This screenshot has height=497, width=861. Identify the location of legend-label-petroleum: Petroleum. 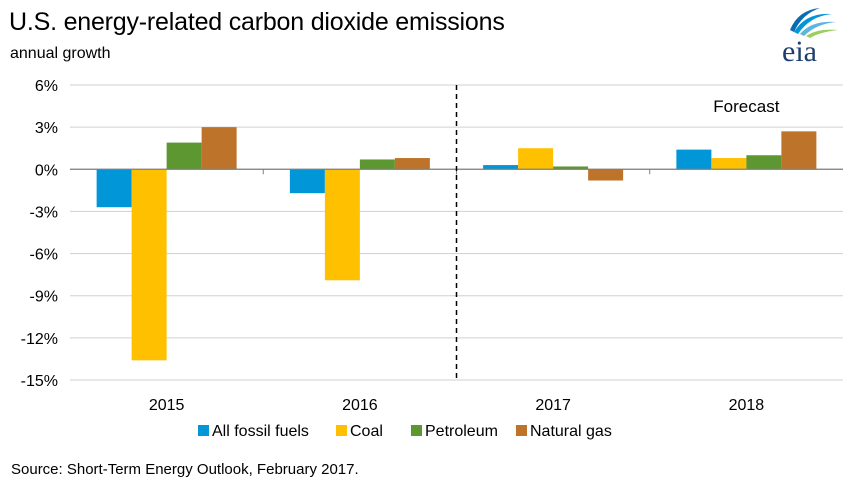
(461, 431).